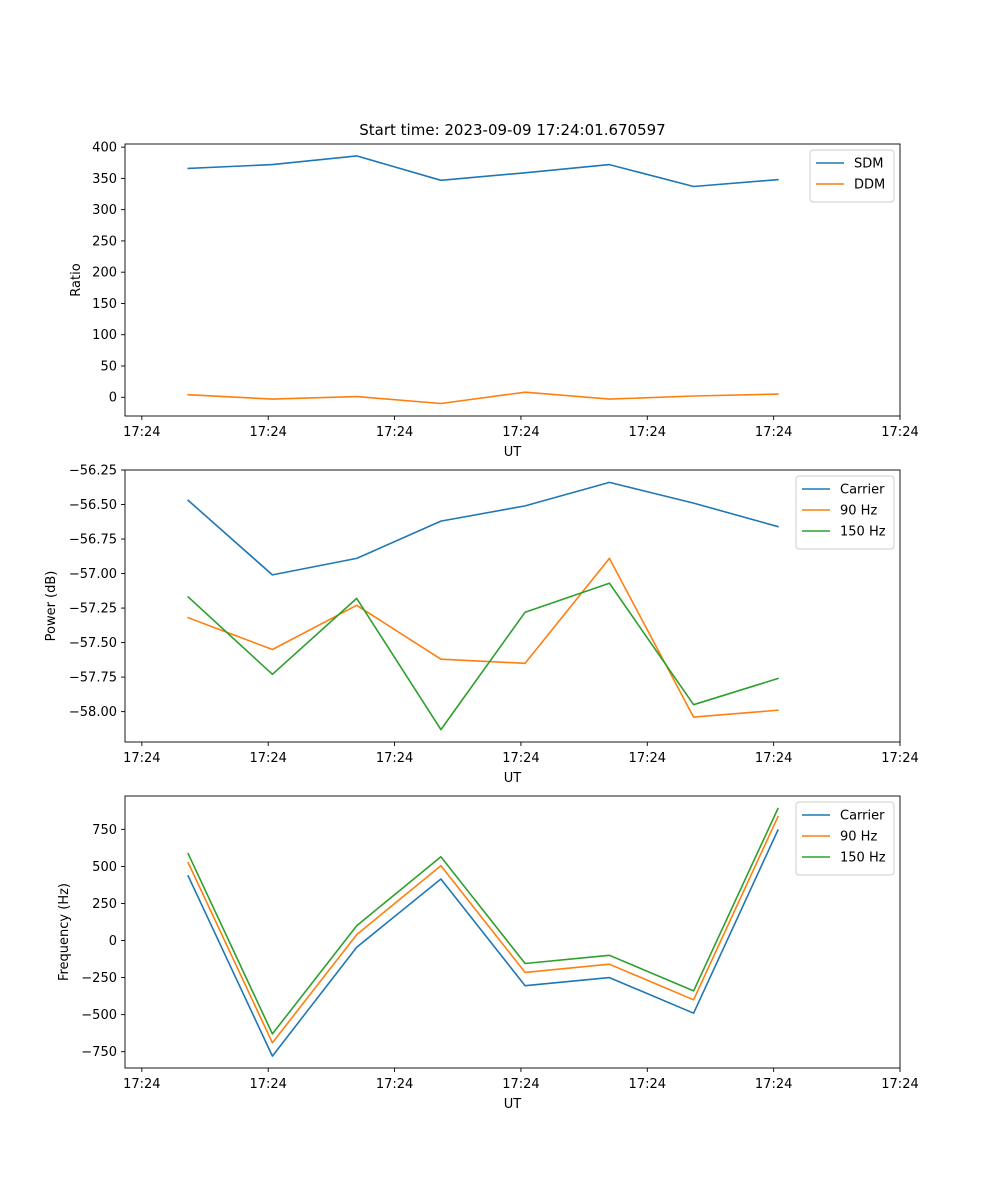 The height and width of the screenshot is (1200, 1000). I want to click on y-tick-label: 300, so click(104, 210).